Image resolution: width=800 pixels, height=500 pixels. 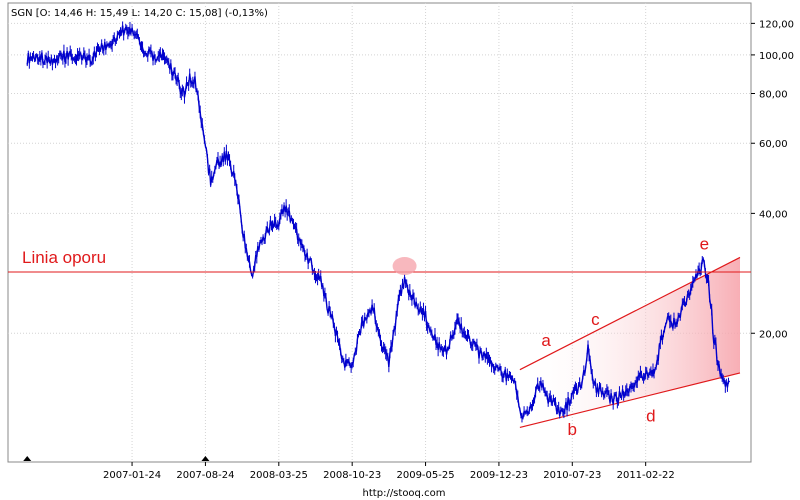 What do you see at coordinates (572, 429) in the screenshot?
I see `wave-label-b: b` at bounding box center [572, 429].